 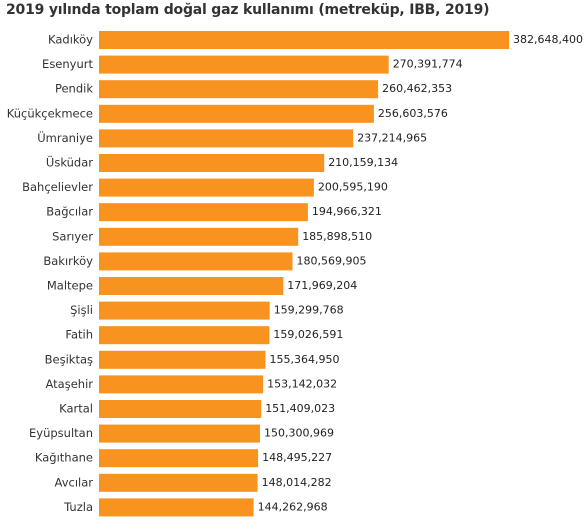 What do you see at coordinates (309, 310) in the screenshot?
I see `value-label: 159,299,768` at bounding box center [309, 310].